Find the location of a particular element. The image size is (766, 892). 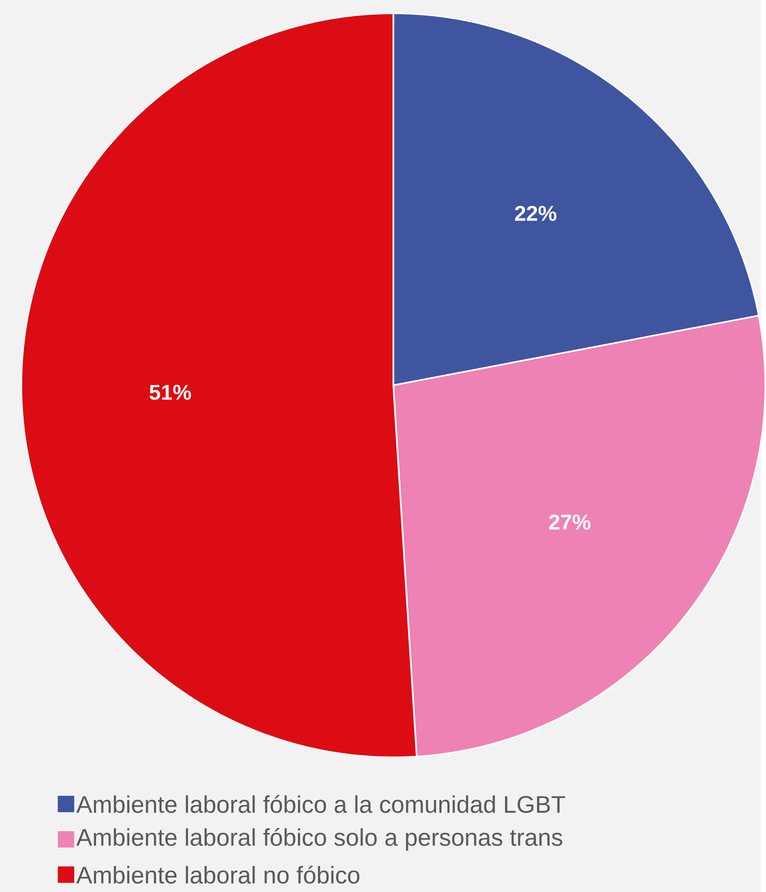

legend-label: Ambiente laboral fóbico solo a personas trans is located at coordinates (319, 839).